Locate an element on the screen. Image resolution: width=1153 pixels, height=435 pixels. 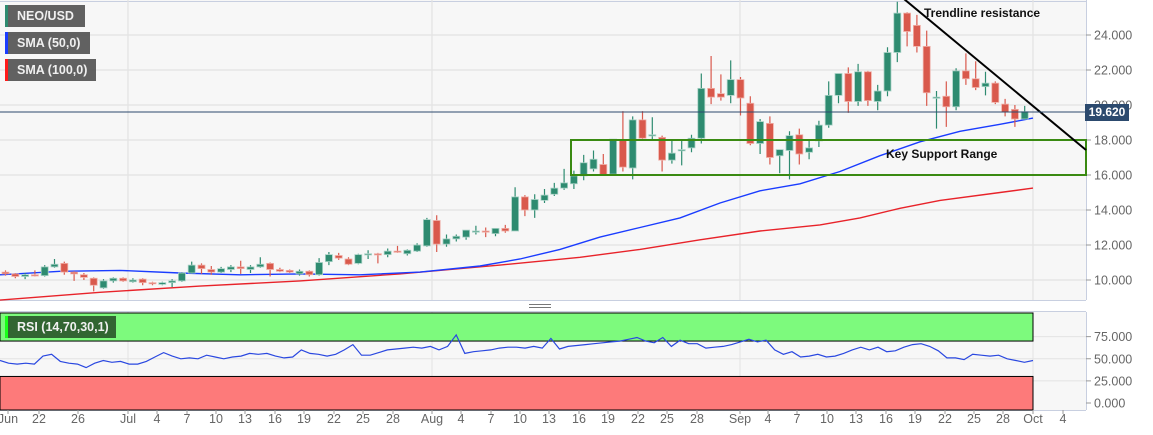
svg-text: Aug is located at coordinates (432, 419).